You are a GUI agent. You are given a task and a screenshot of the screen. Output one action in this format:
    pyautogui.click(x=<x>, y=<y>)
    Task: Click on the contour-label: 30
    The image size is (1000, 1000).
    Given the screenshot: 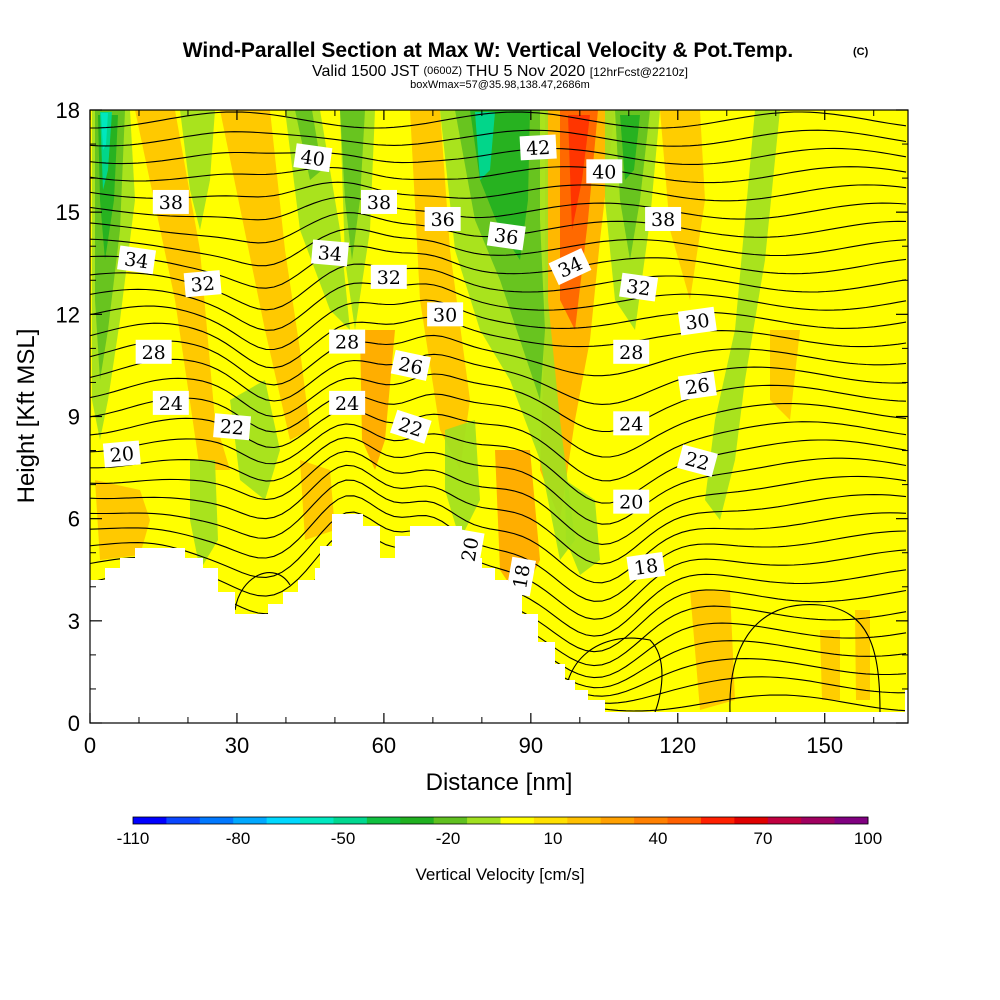 What is the action you would take?
    pyautogui.click(x=697, y=321)
    